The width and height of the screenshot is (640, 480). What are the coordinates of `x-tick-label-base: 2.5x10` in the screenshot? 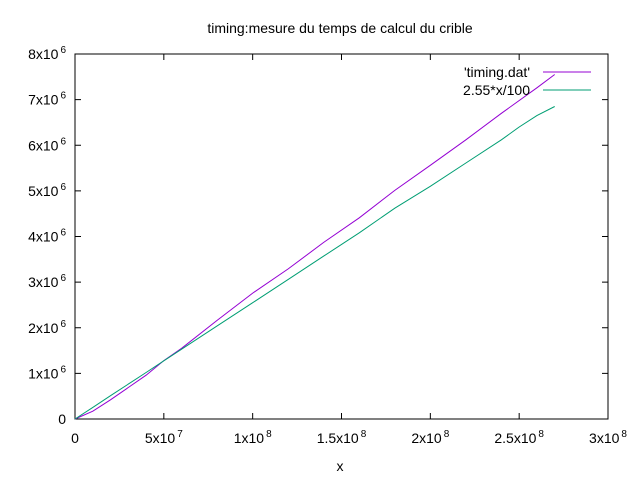 It's located at (515, 438).